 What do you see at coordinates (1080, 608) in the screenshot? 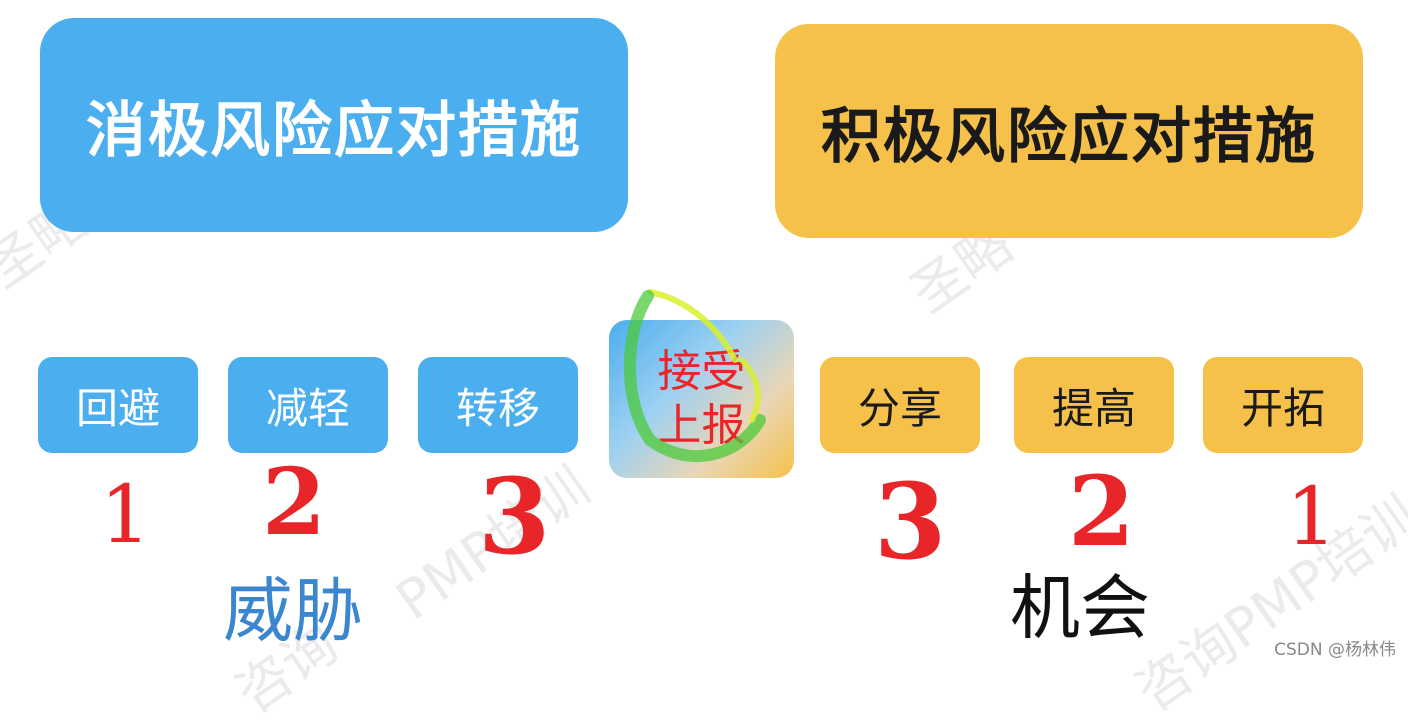
I see `group-opportunity-label: 机会` at bounding box center [1080, 608].